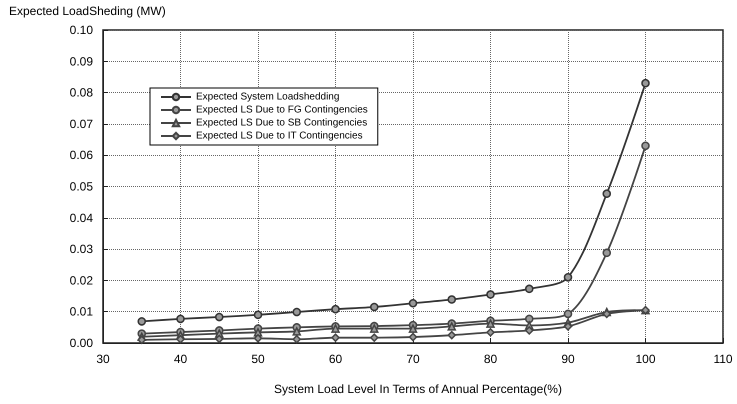 The height and width of the screenshot is (404, 737). What do you see at coordinates (268, 97) in the screenshot?
I see `legend-label: Expected System Loadshedding` at bounding box center [268, 97].